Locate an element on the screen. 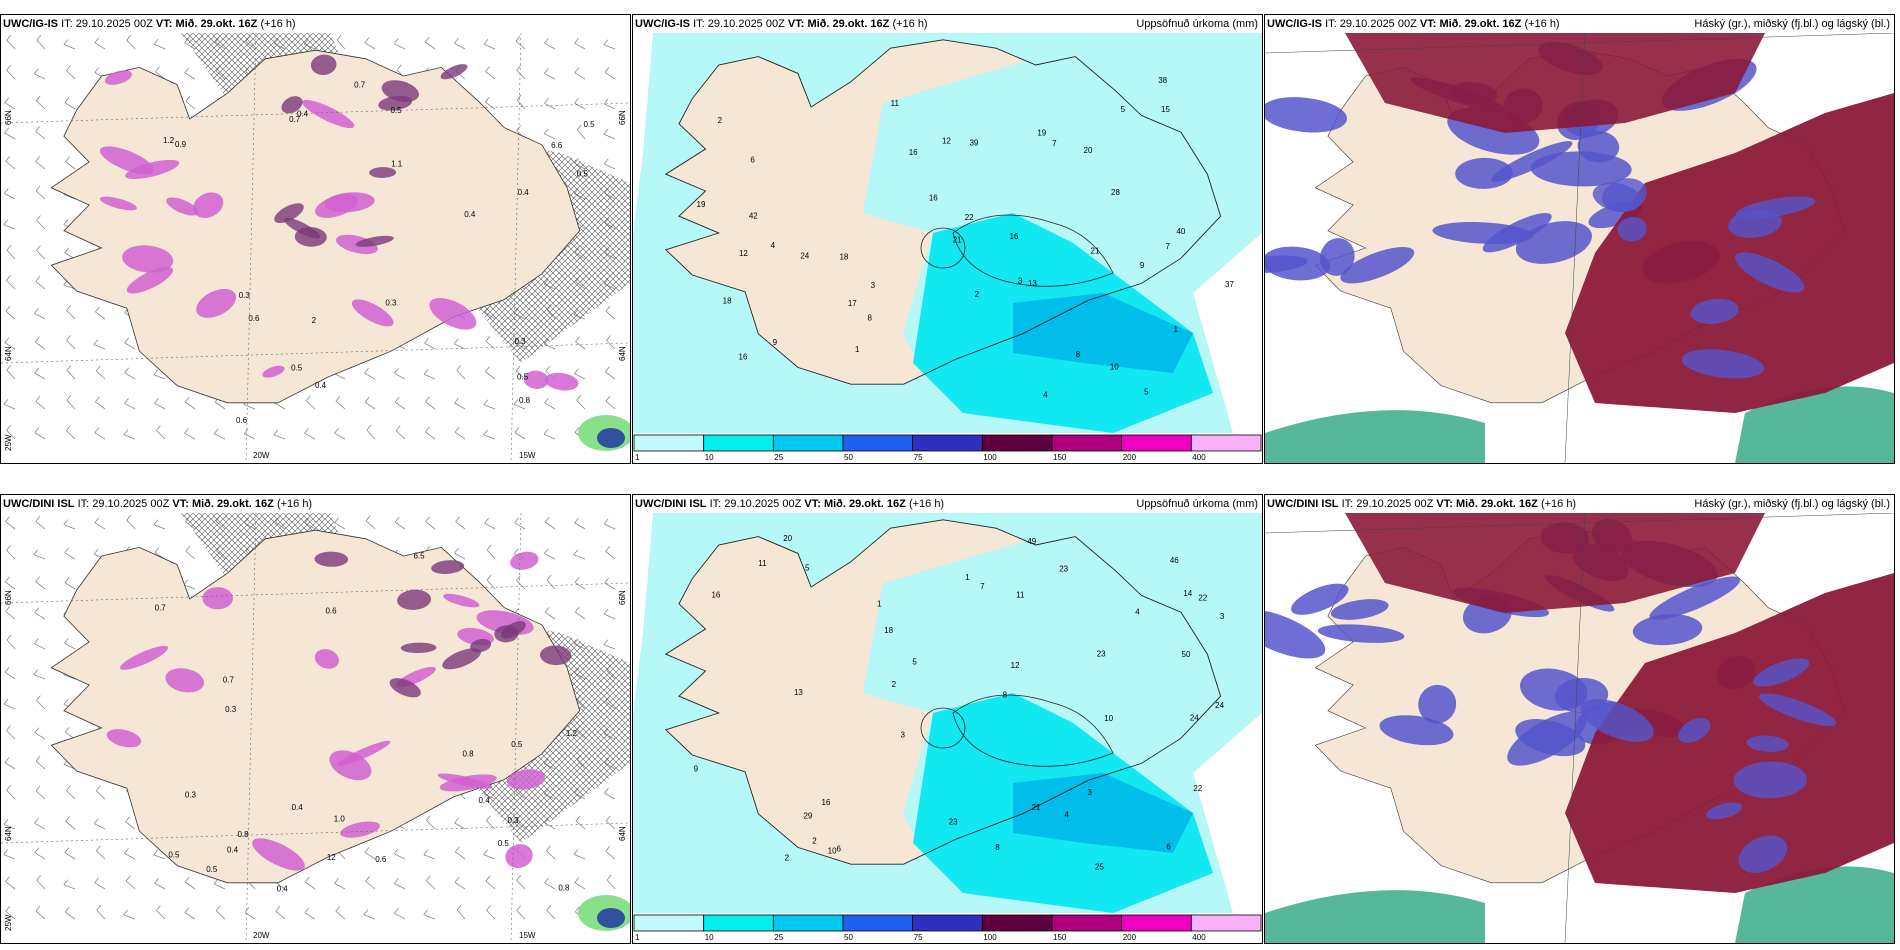  value-label: 5 is located at coordinates (914, 661).